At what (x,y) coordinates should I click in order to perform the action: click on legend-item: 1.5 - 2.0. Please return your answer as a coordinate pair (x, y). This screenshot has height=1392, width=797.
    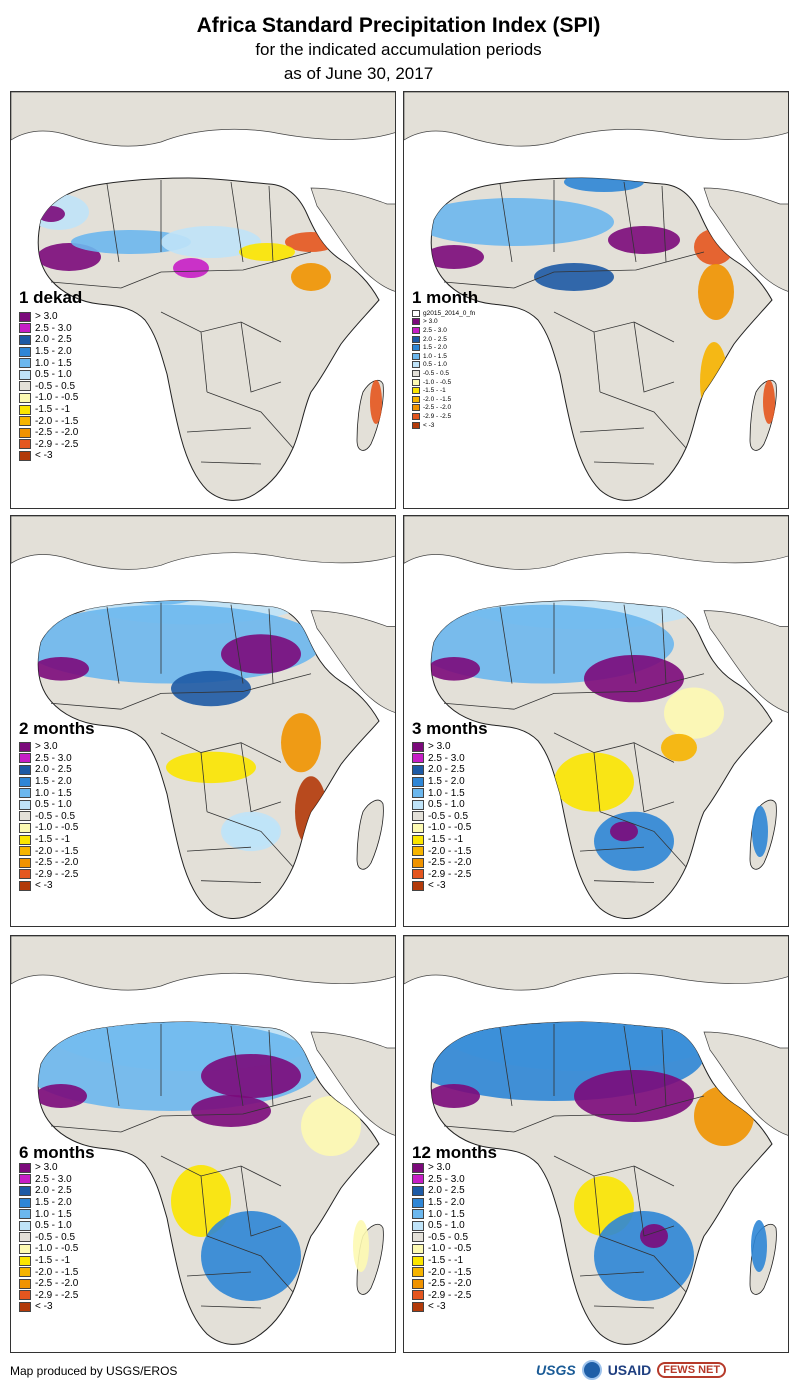
    Looking at the image, I should click on (48, 782).